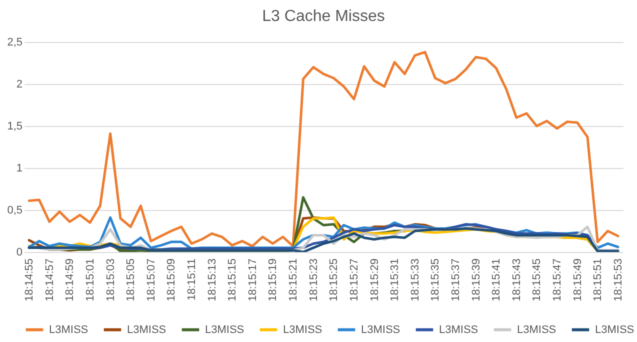 This screenshot has width=637, height=342. I want to click on x-tick-label: 18:15:39, so click(476, 280).